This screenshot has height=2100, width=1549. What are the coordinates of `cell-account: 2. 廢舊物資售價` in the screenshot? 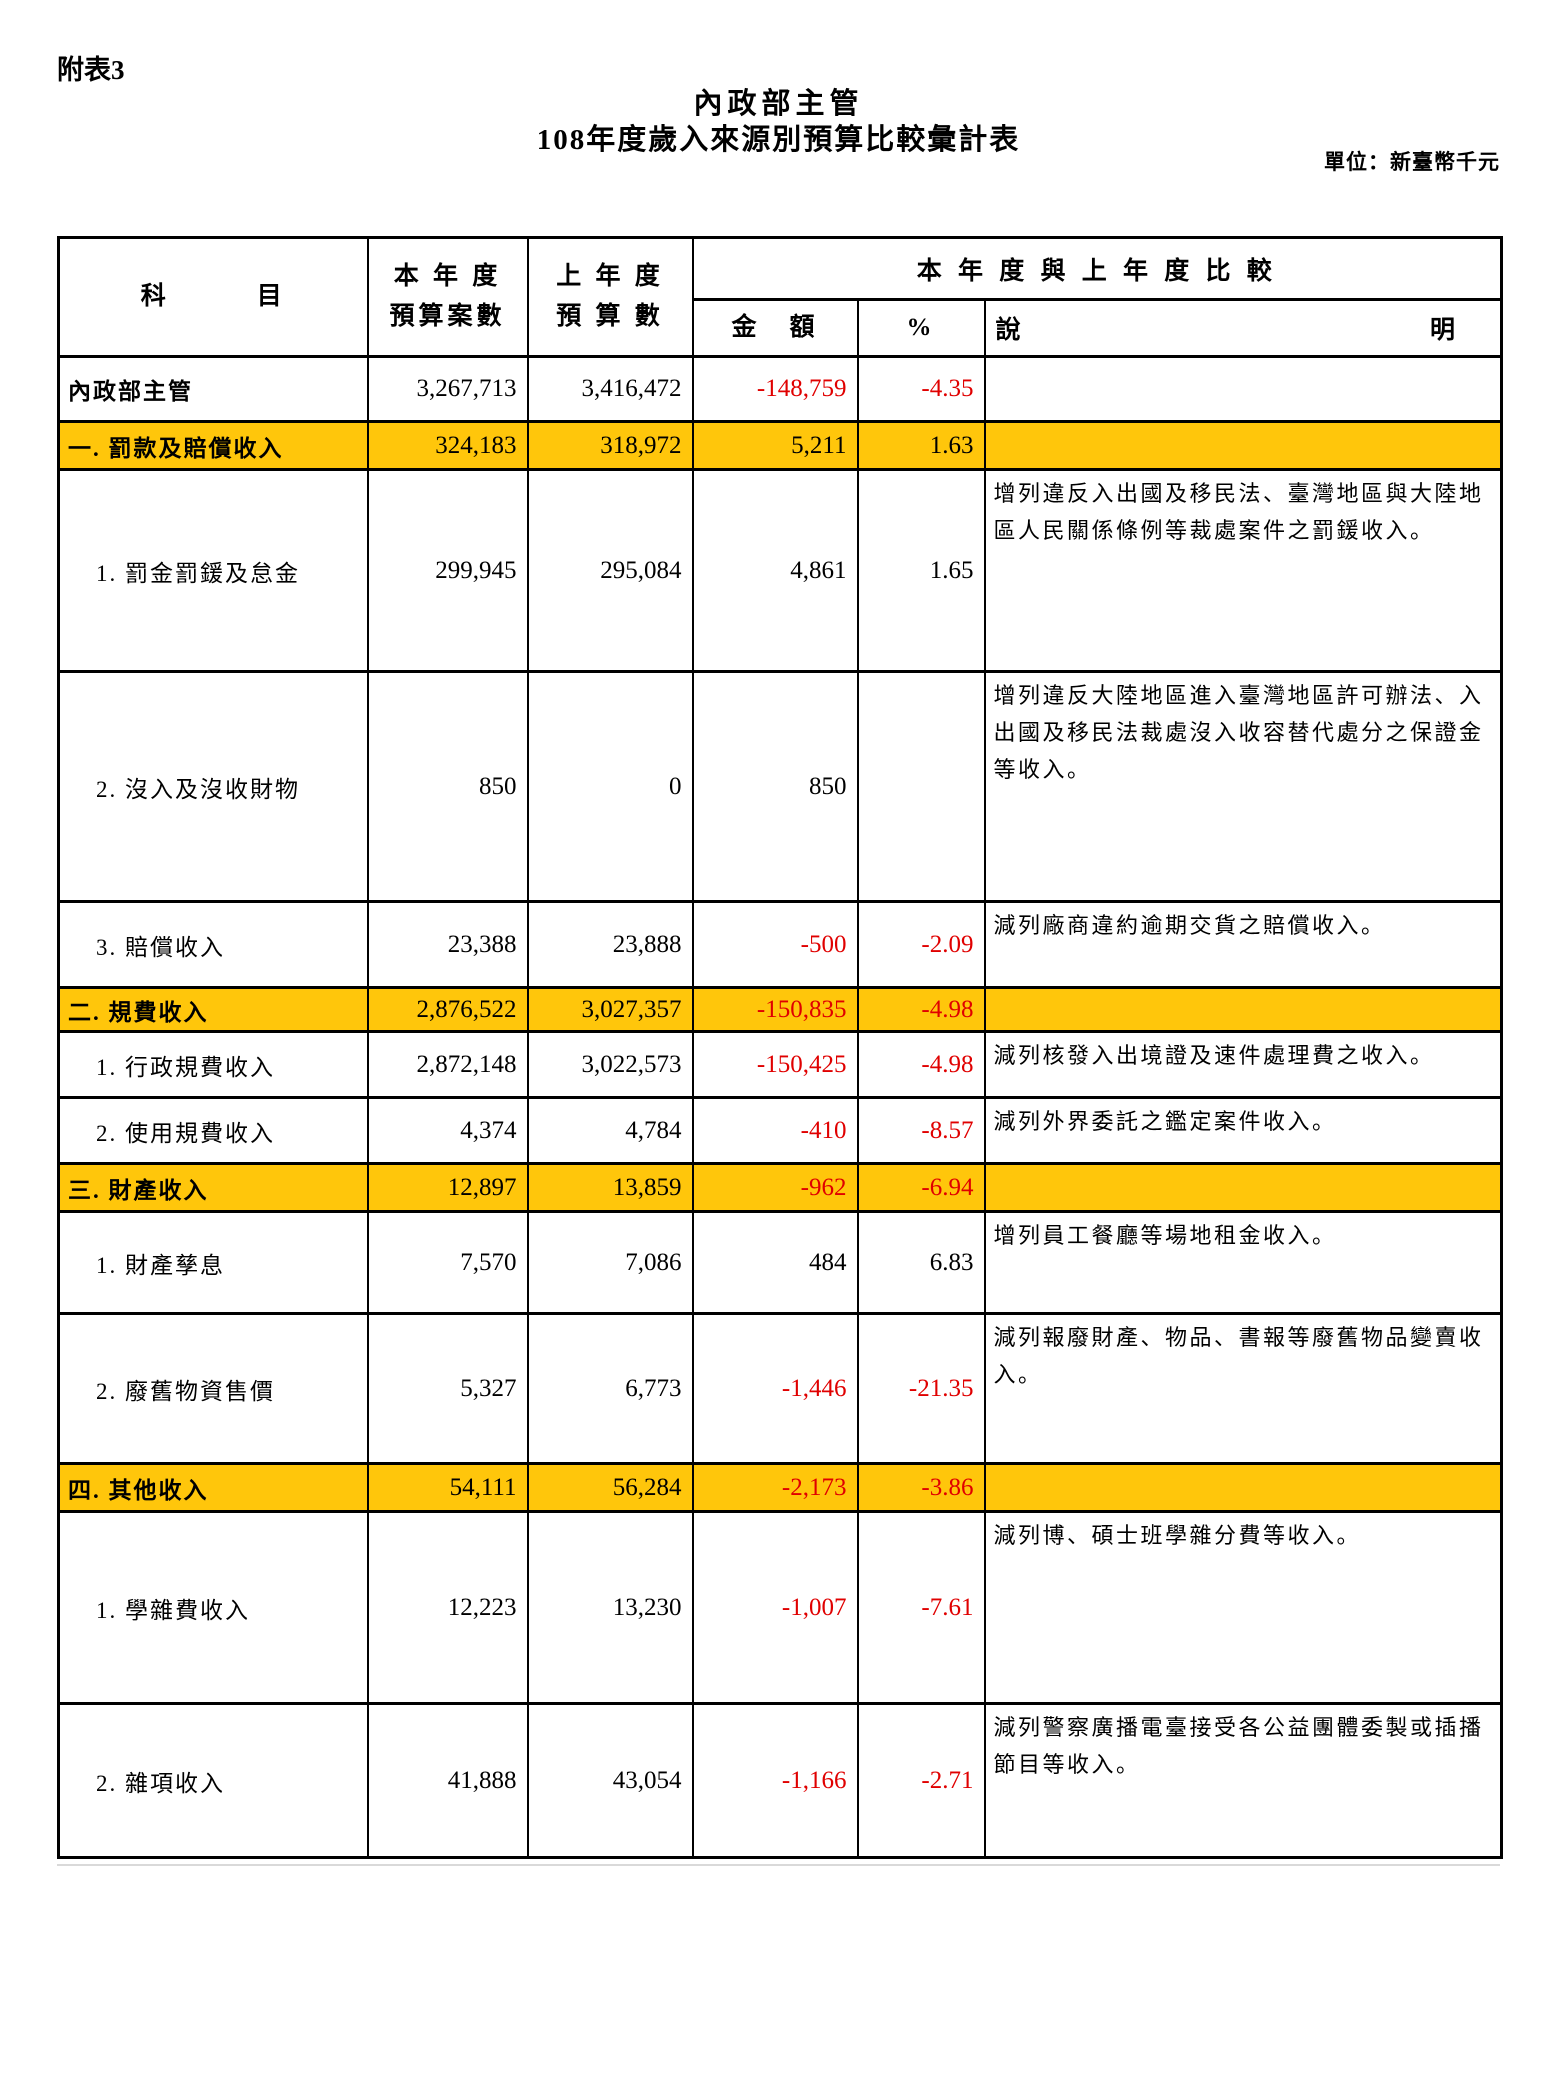 It's located at (213, 1388).